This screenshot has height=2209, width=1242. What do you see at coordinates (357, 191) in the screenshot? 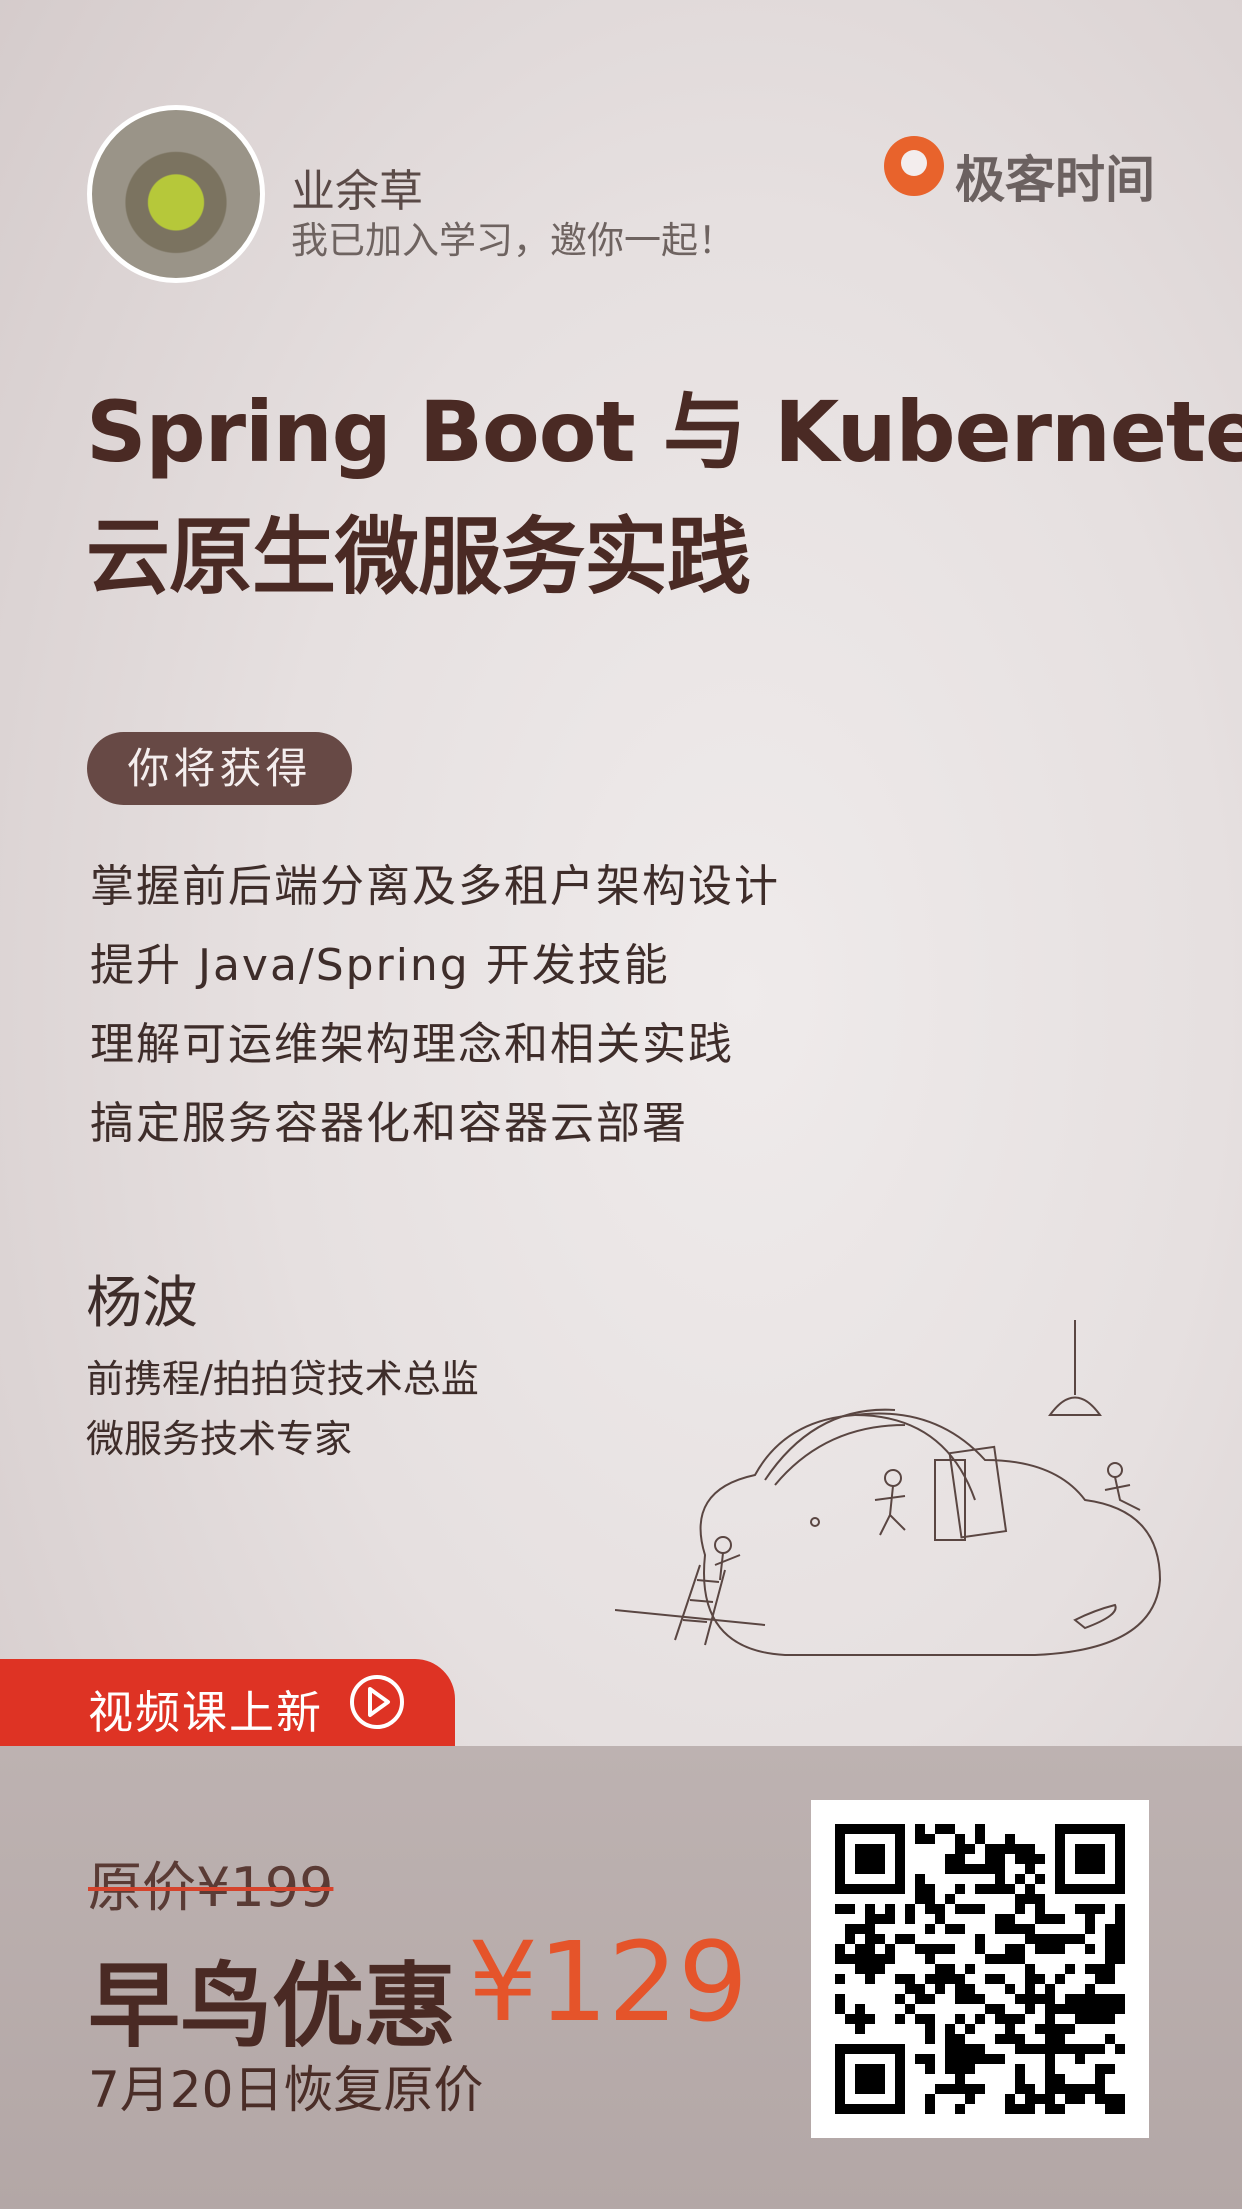
I see `user-name: 业余草` at bounding box center [357, 191].